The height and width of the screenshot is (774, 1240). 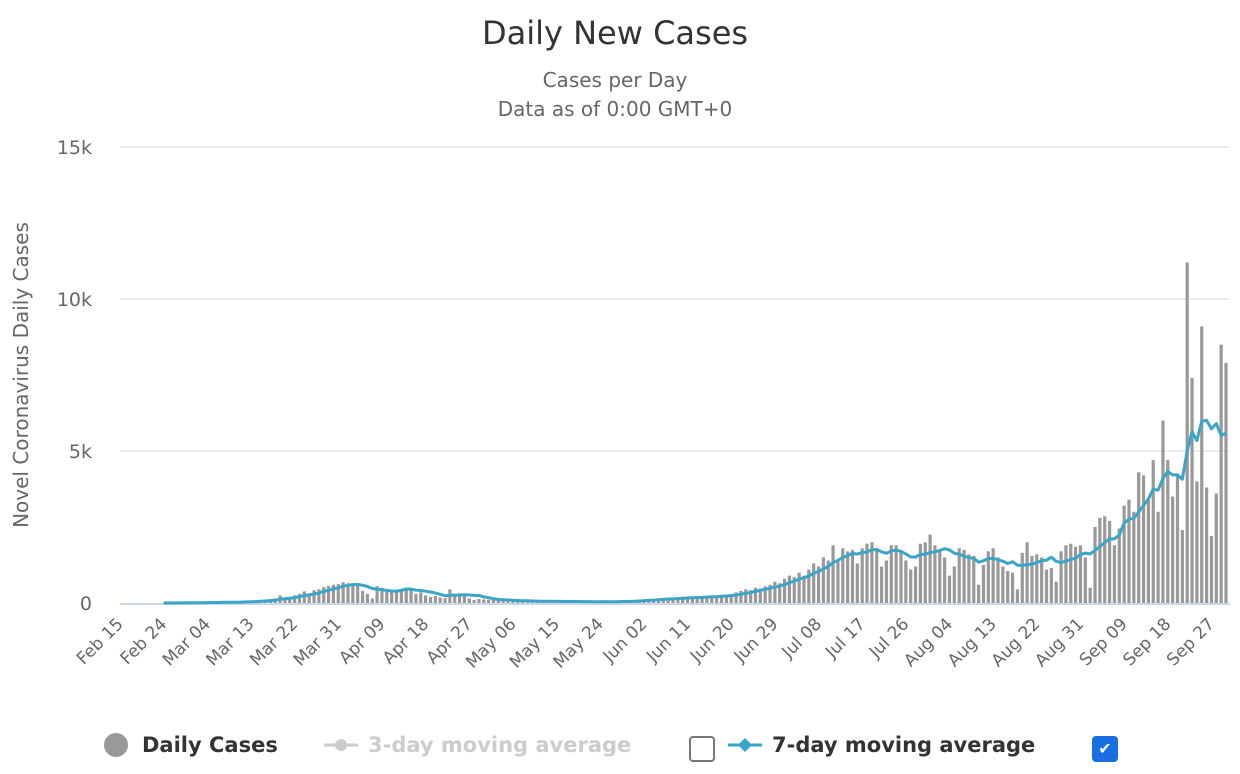 What do you see at coordinates (625, 640) in the screenshot?
I see `x-tick-label: Jun 02` at bounding box center [625, 640].